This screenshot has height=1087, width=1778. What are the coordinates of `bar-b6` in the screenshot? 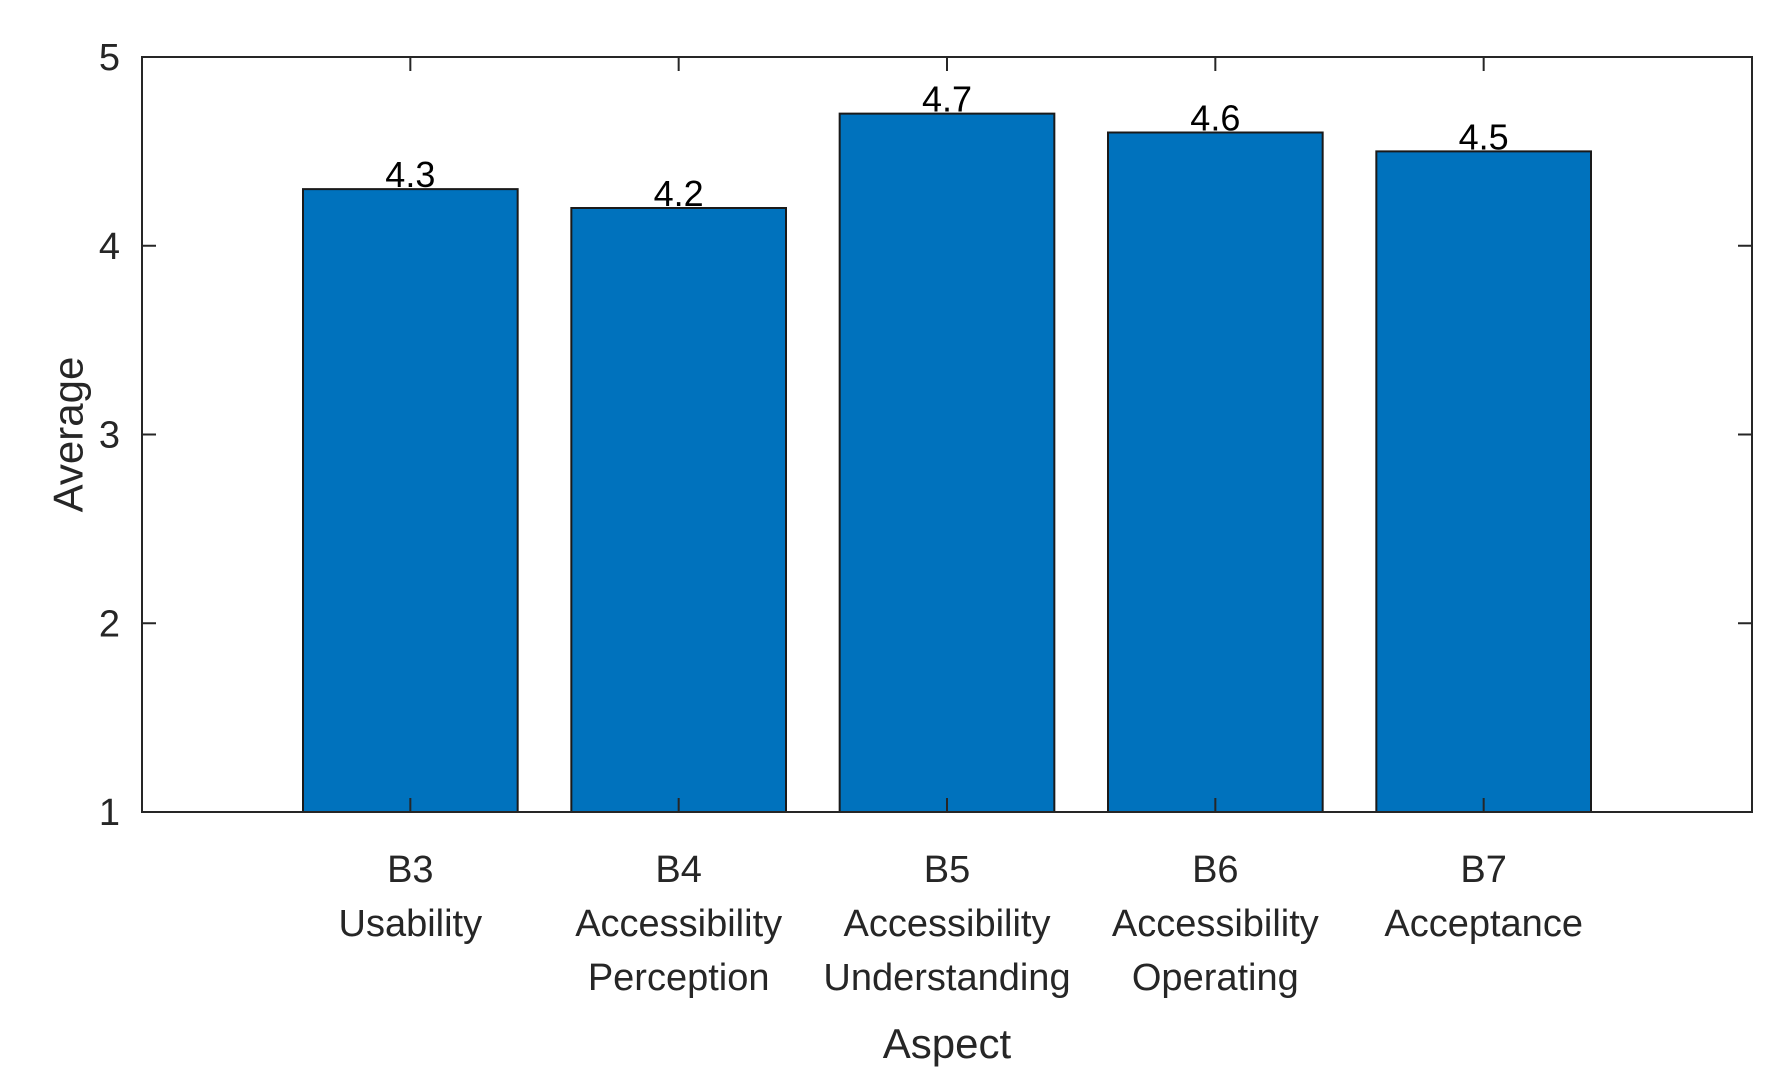 It's located at (1215, 472).